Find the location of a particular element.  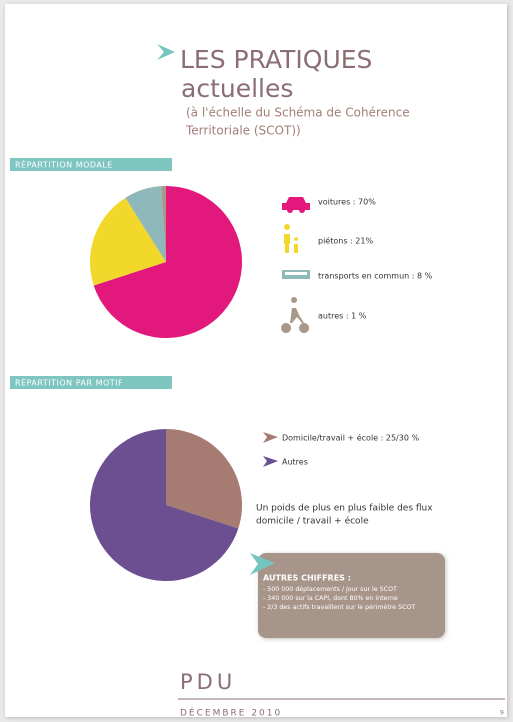

callout-box is located at coordinates (351, 595).